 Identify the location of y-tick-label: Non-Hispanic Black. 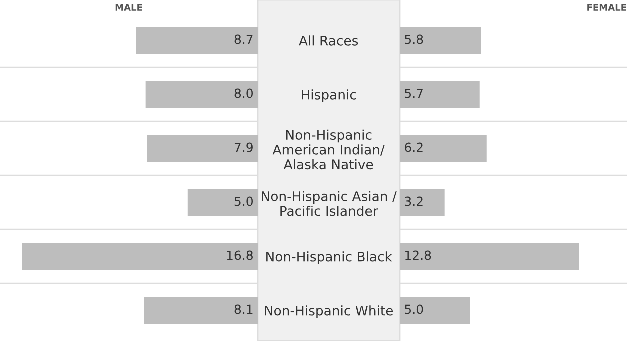
(329, 258).